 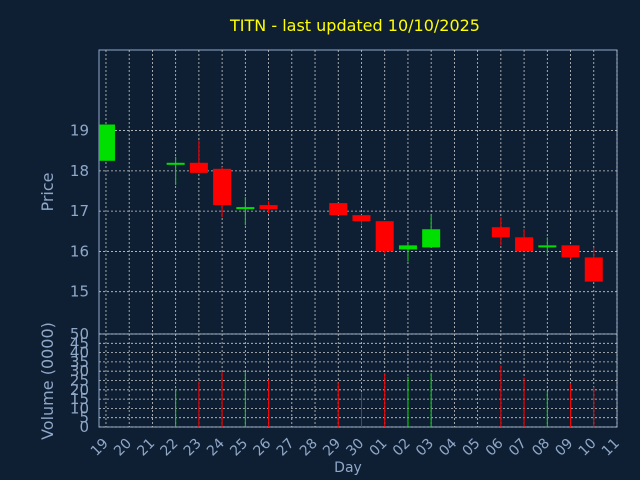 I want to click on volume-tick-label: 40, so click(x=79, y=353).